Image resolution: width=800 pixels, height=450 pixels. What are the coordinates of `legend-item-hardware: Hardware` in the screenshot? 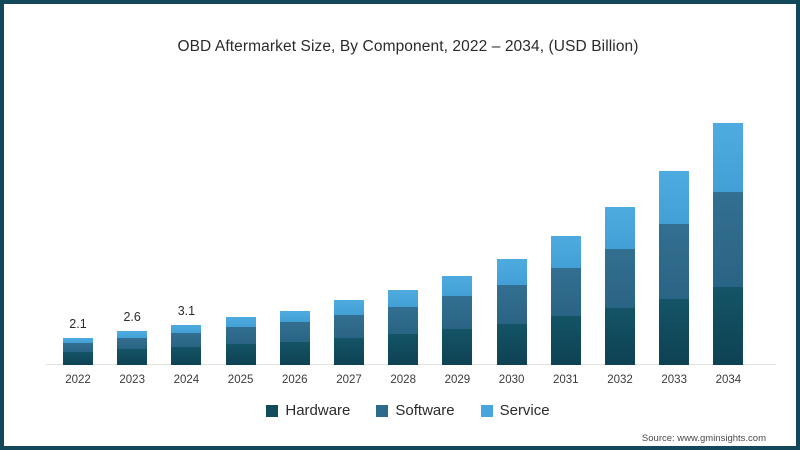 It's located at (308, 410).